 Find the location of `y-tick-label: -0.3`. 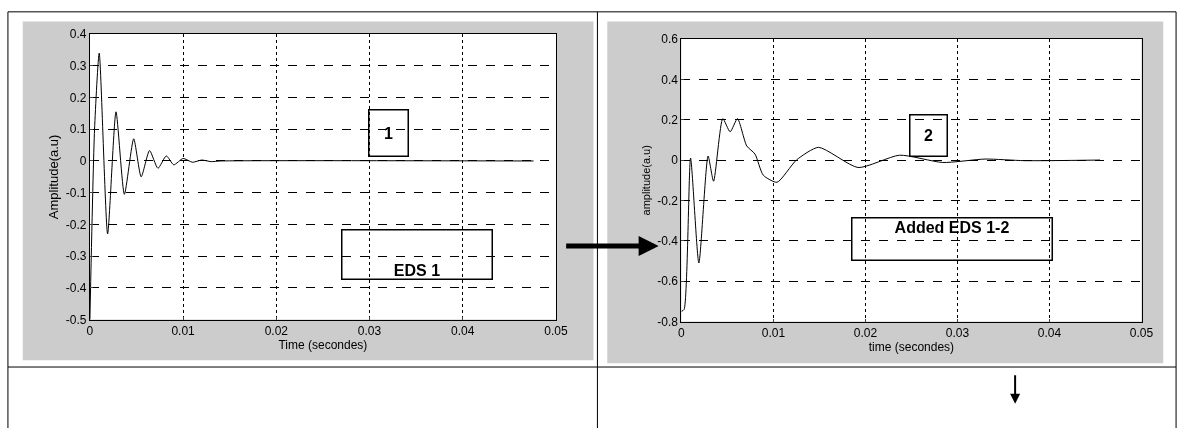

y-tick-label: -0.3 is located at coordinates (76, 256).